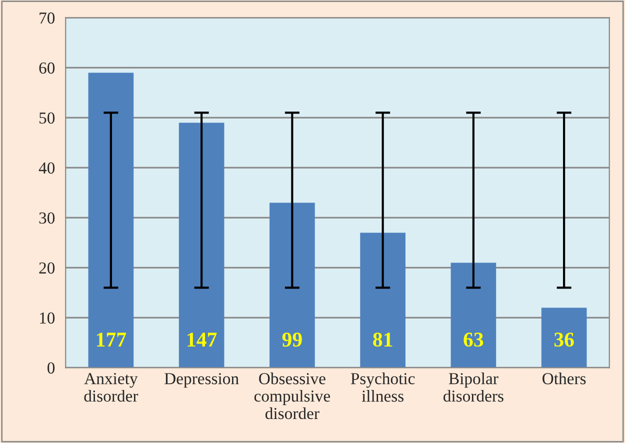 This screenshot has width=625, height=443. What do you see at coordinates (47, 318) in the screenshot?
I see `y-tick-label: 10` at bounding box center [47, 318].